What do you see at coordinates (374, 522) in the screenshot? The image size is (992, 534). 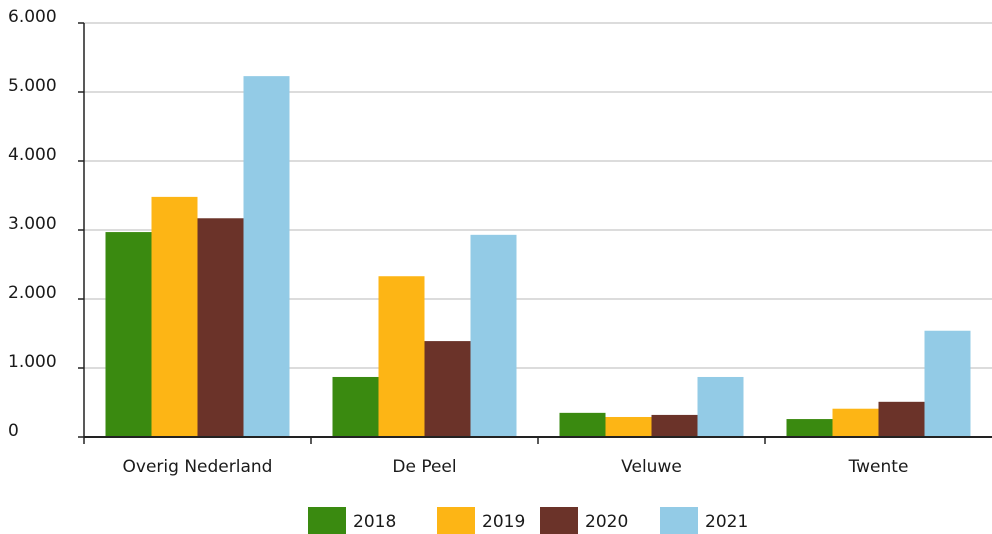 I see `legend-label: 2018` at bounding box center [374, 522].